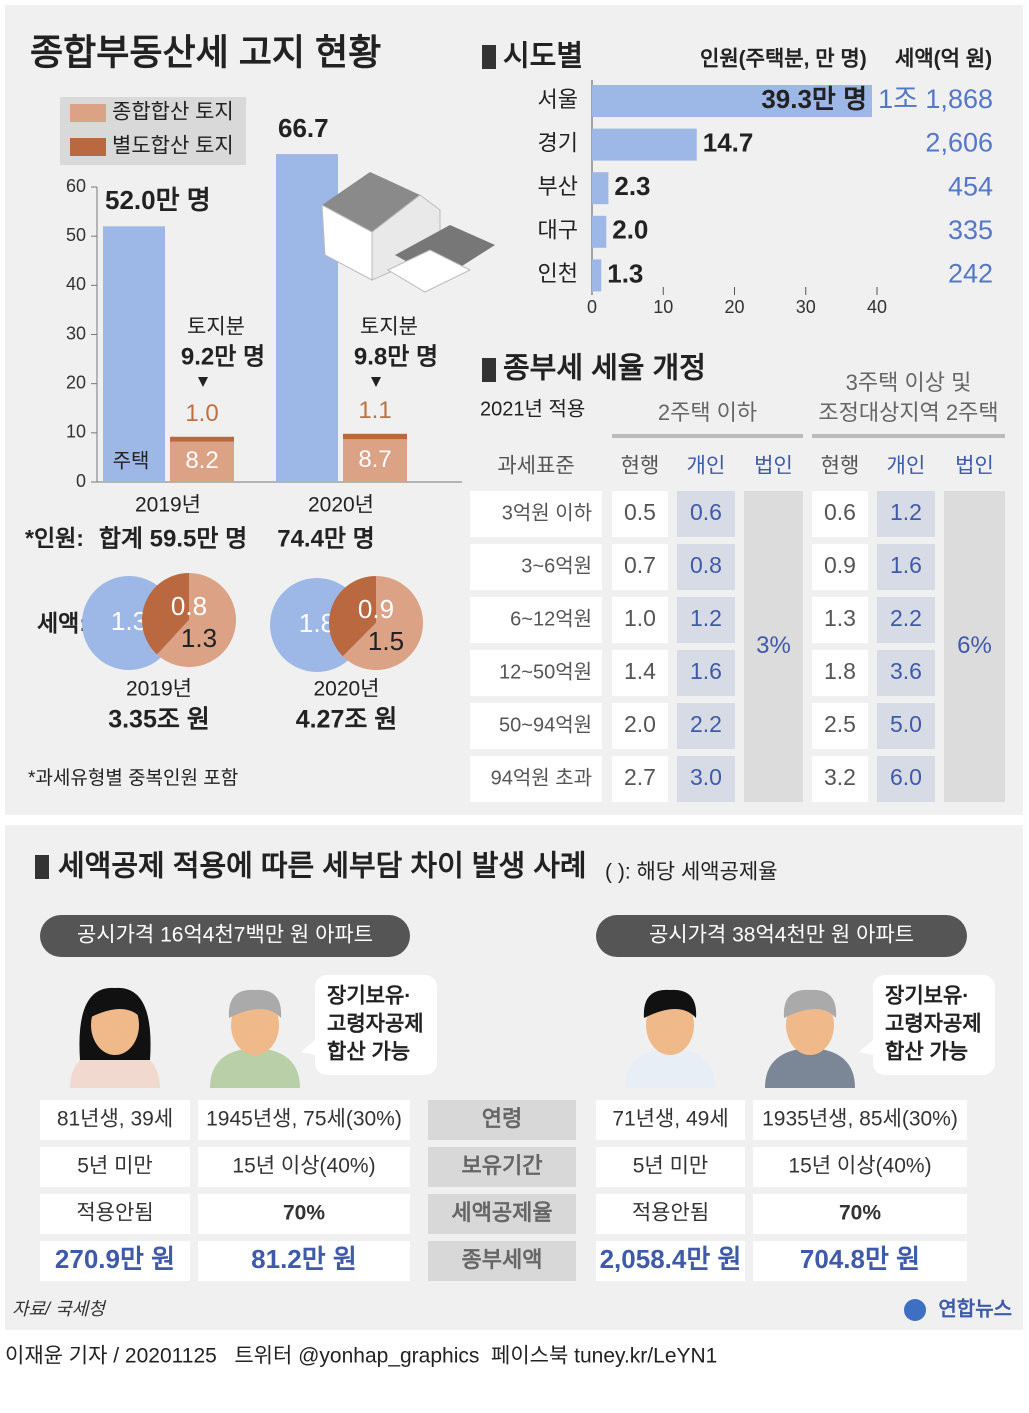  What do you see at coordinates (114, 1166) in the screenshot?
I see `case-value: 5년 미만` at bounding box center [114, 1166].